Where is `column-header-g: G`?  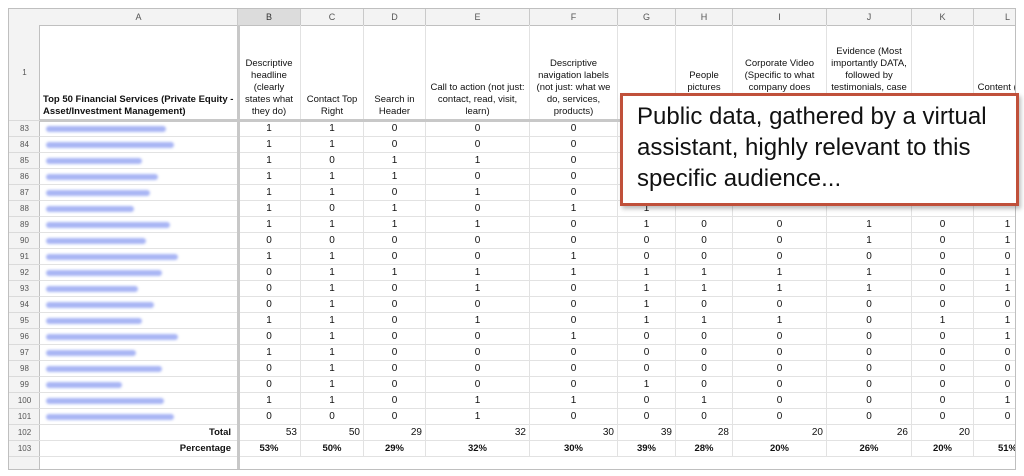
column-header-g: G is located at coordinates (647, 17).